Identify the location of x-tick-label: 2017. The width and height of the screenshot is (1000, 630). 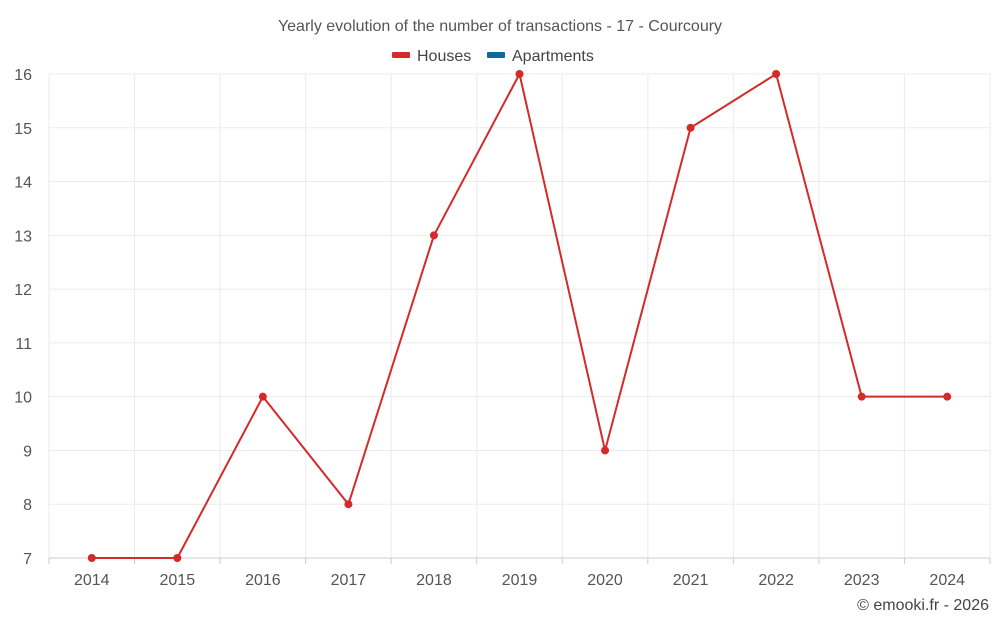
(349, 580).